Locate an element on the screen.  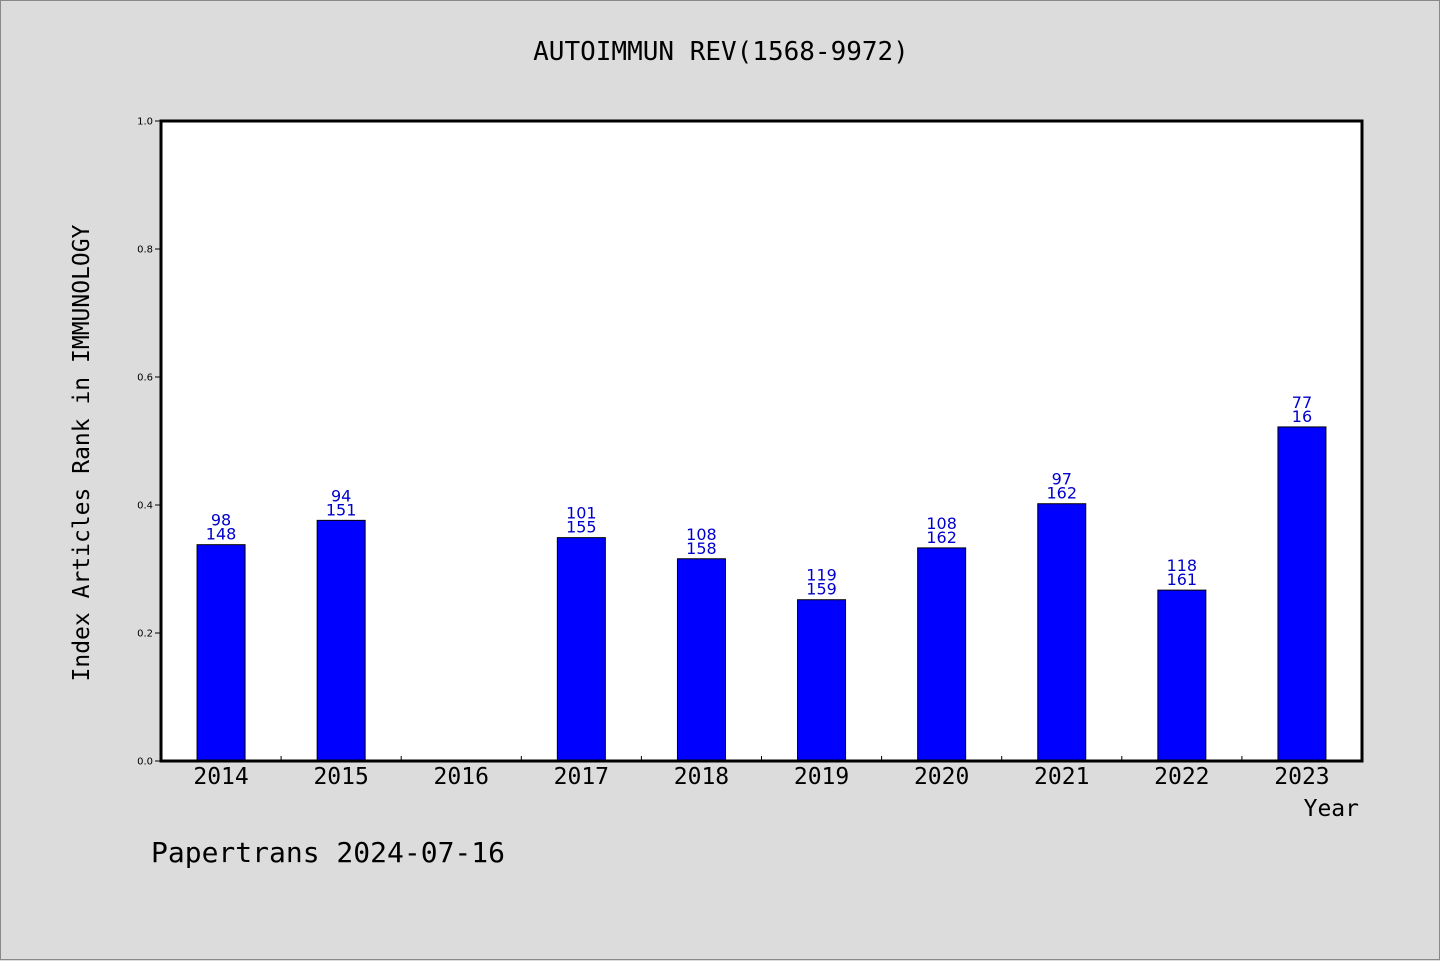
y-tick-label: 0.4 is located at coordinates (145, 506).